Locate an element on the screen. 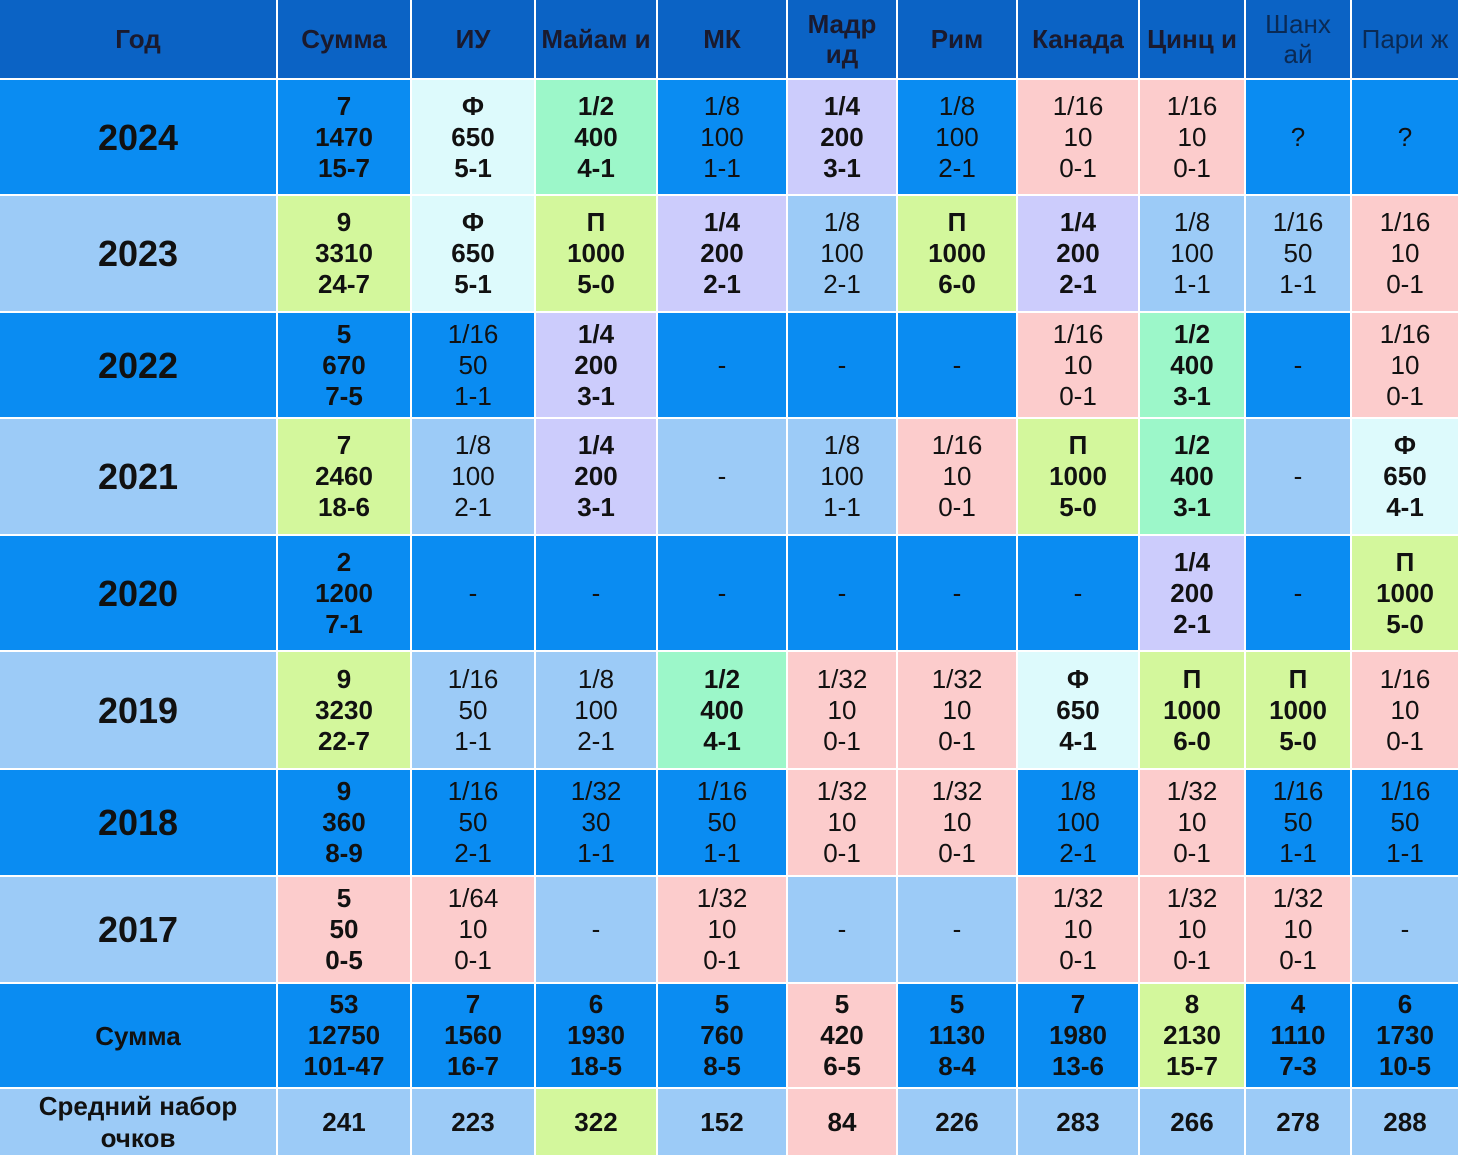  cell-line: 18-6 is located at coordinates (344, 507).